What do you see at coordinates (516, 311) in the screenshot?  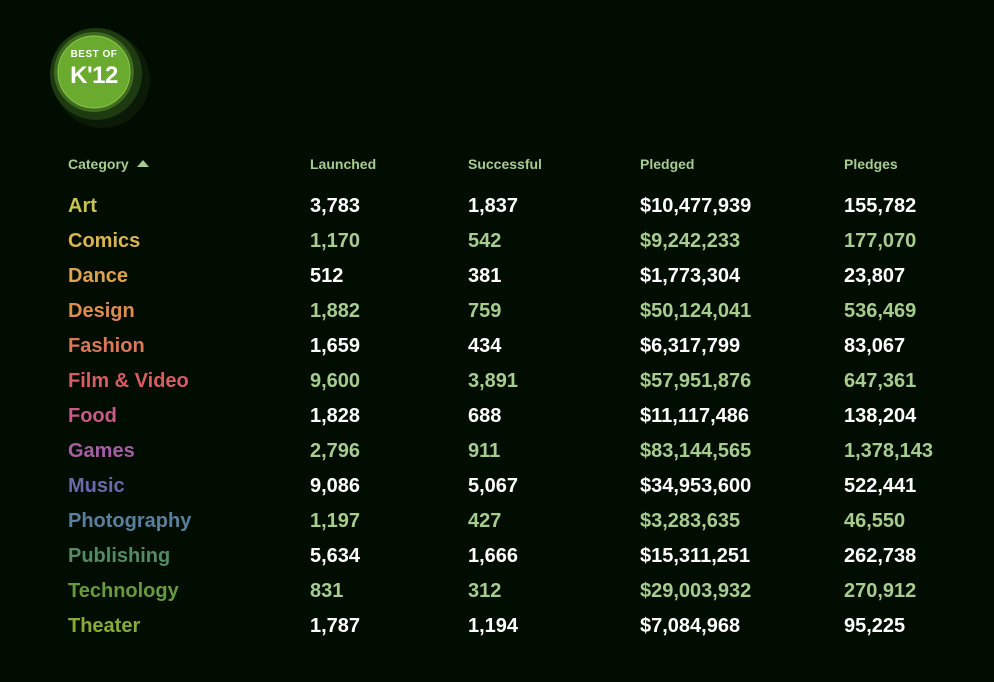 I see `table-row: Design 1,882 759 $50,124,041 536,469` at bounding box center [516, 311].